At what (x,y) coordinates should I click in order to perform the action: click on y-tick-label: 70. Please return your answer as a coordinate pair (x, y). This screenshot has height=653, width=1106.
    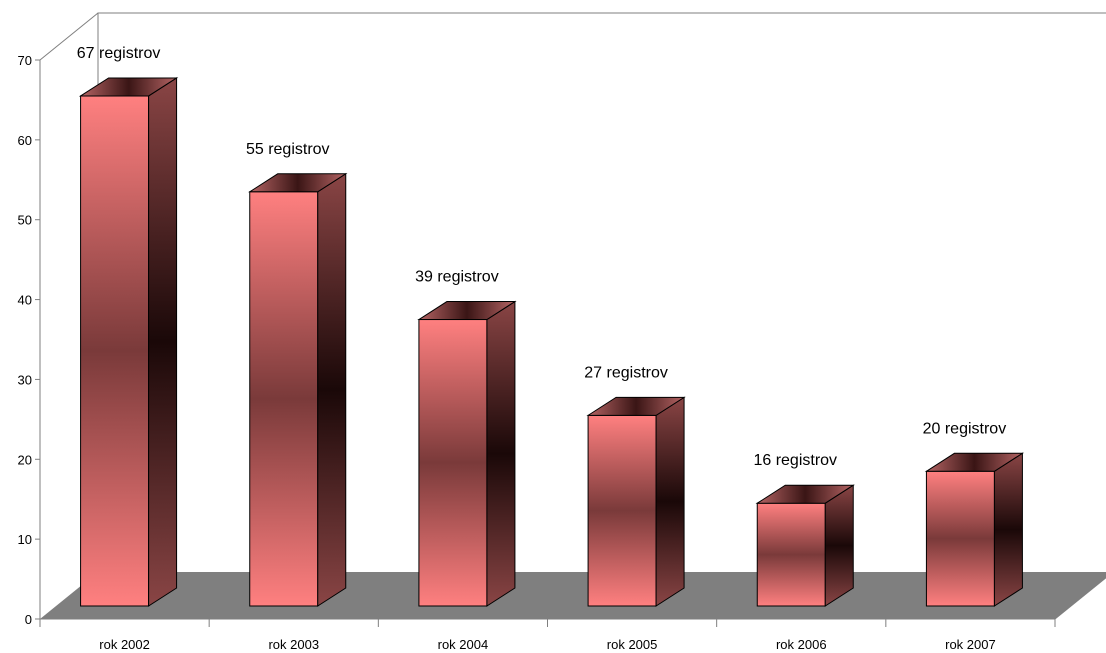
    Looking at the image, I should click on (25, 60).